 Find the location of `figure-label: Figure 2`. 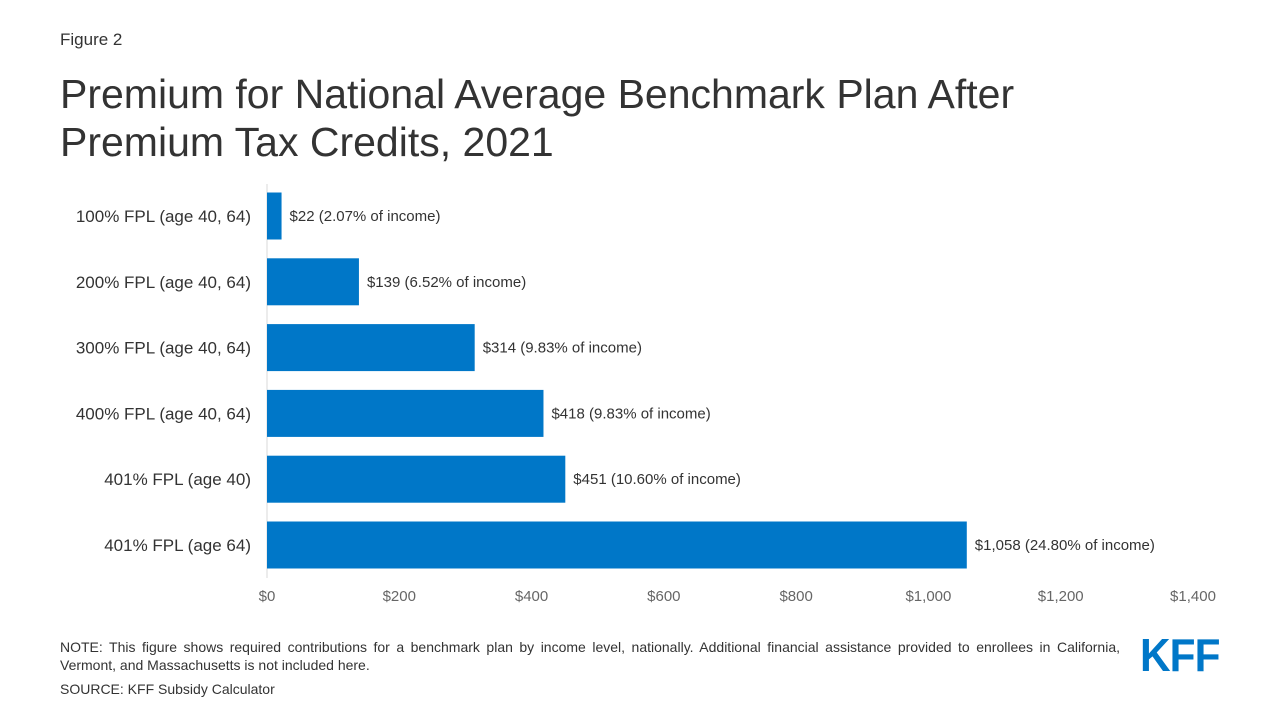

figure-label: Figure 2 is located at coordinates (91, 39).